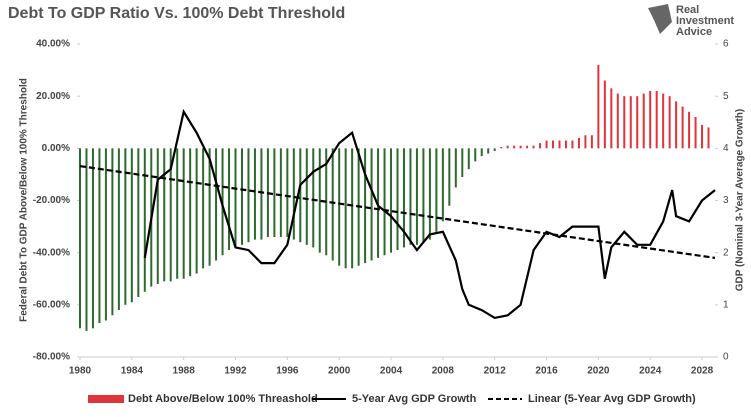 This screenshot has width=751, height=417. Describe the element at coordinates (705, 21) in the screenshot. I see `logo-text: Investment` at that location.